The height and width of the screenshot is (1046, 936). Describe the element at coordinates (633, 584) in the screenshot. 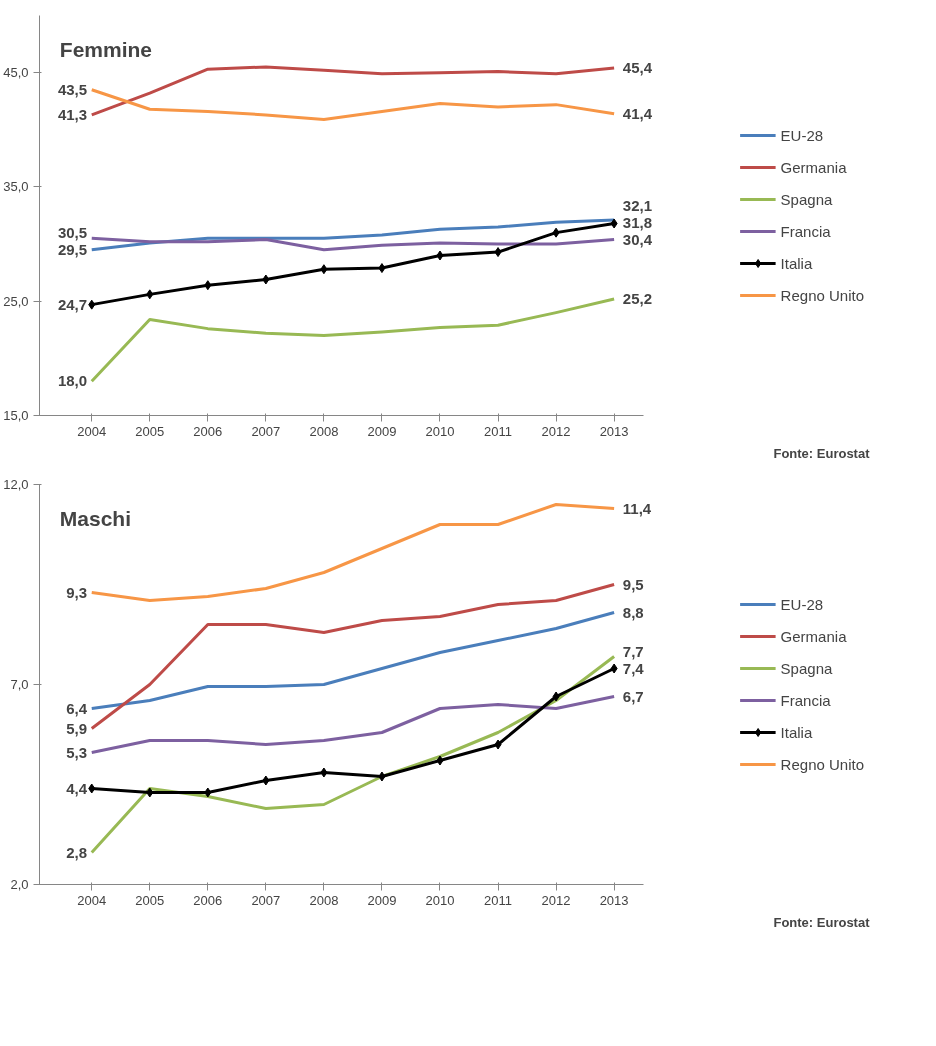

I see `data-label: 9,5` at that location.